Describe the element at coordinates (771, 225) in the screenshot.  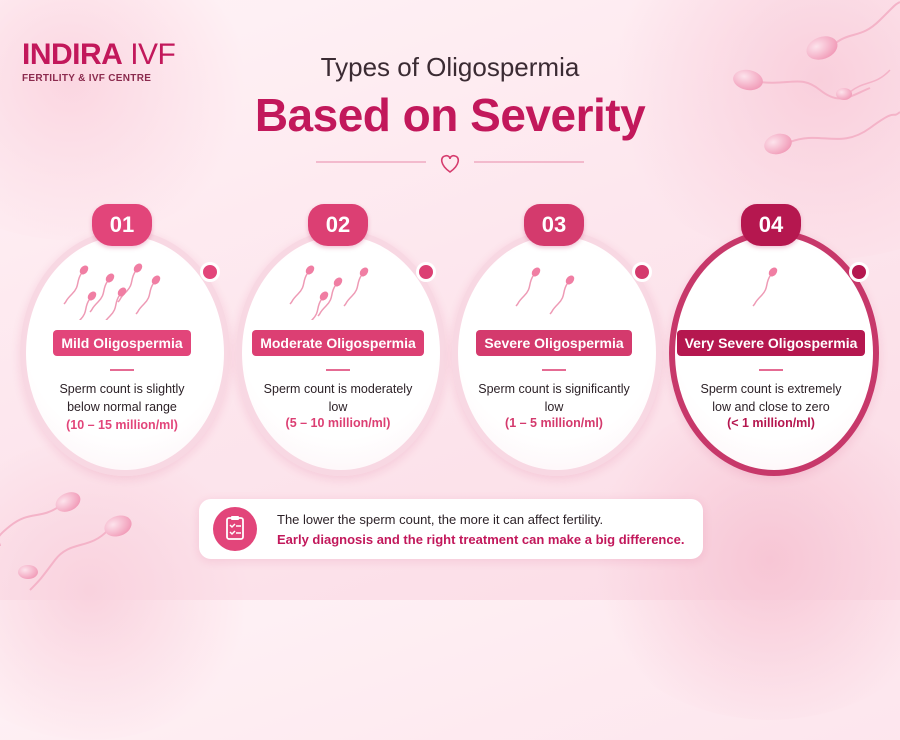
I see `card-number: 04` at that location.